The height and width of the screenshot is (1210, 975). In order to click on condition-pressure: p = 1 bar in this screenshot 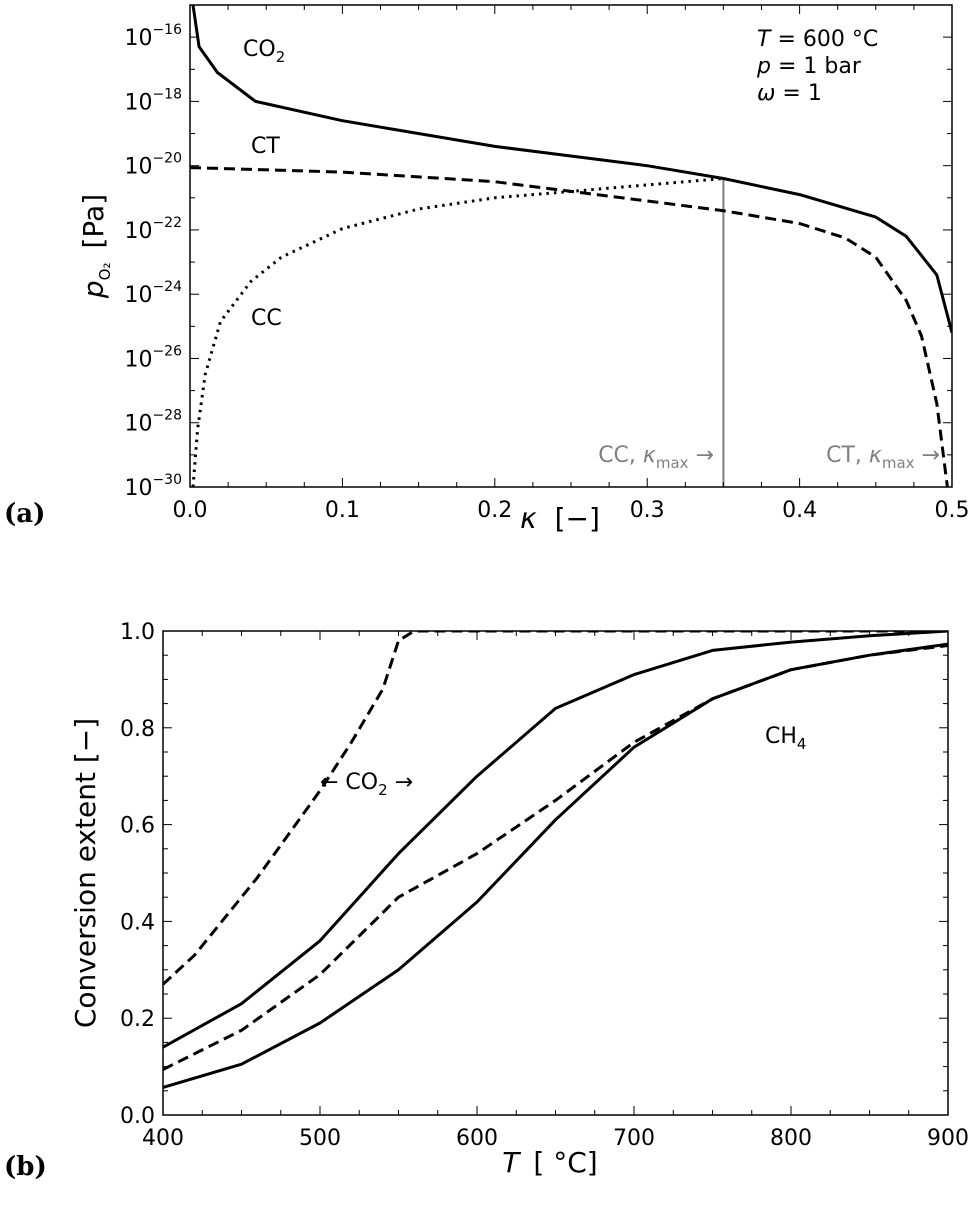, I will do `click(809, 66)`.